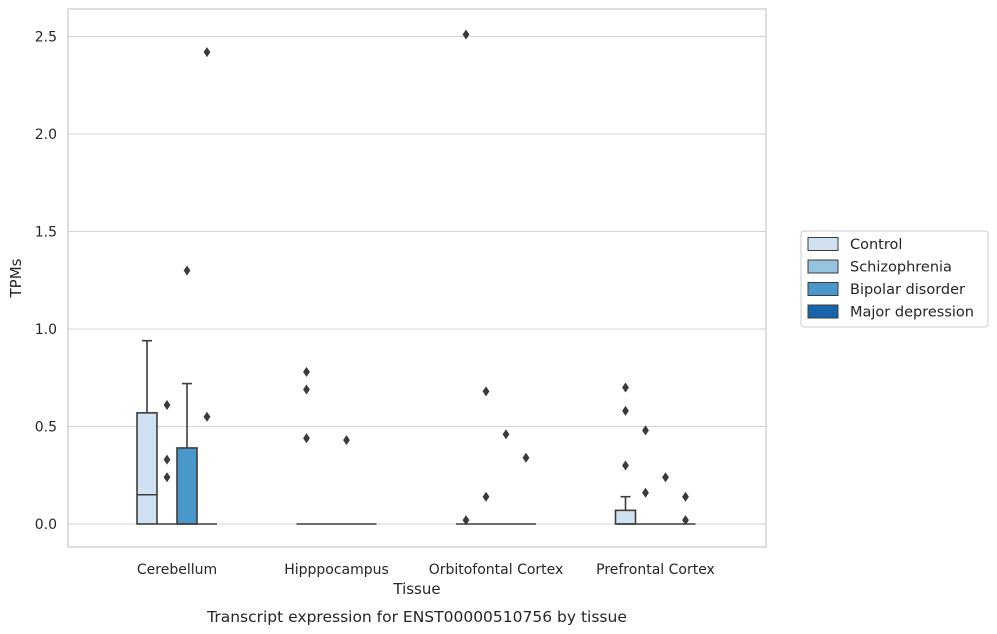 The image size is (997, 634). What do you see at coordinates (46, 428) in the screenshot?
I see `y-tick-label: 0.5` at bounding box center [46, 428].